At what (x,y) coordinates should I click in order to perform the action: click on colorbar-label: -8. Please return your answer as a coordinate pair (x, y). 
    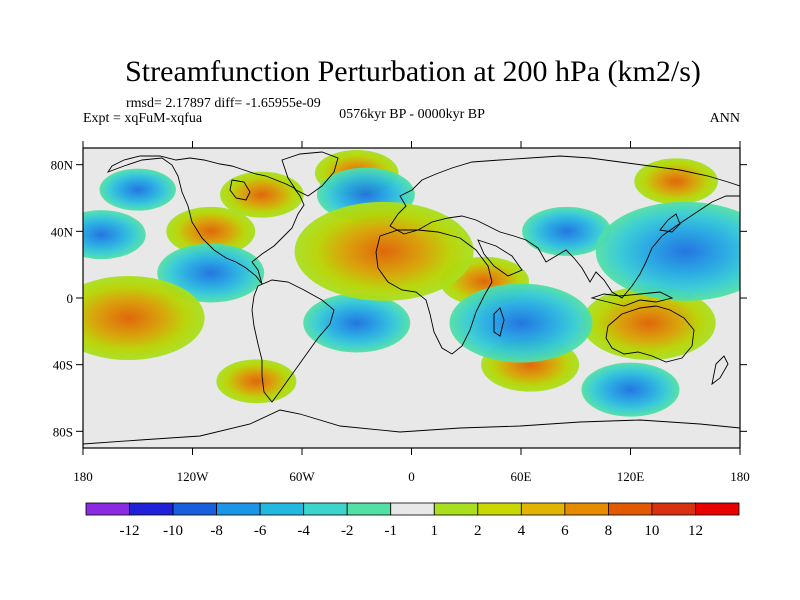
    Looking at the image, I should click on (216, 531).